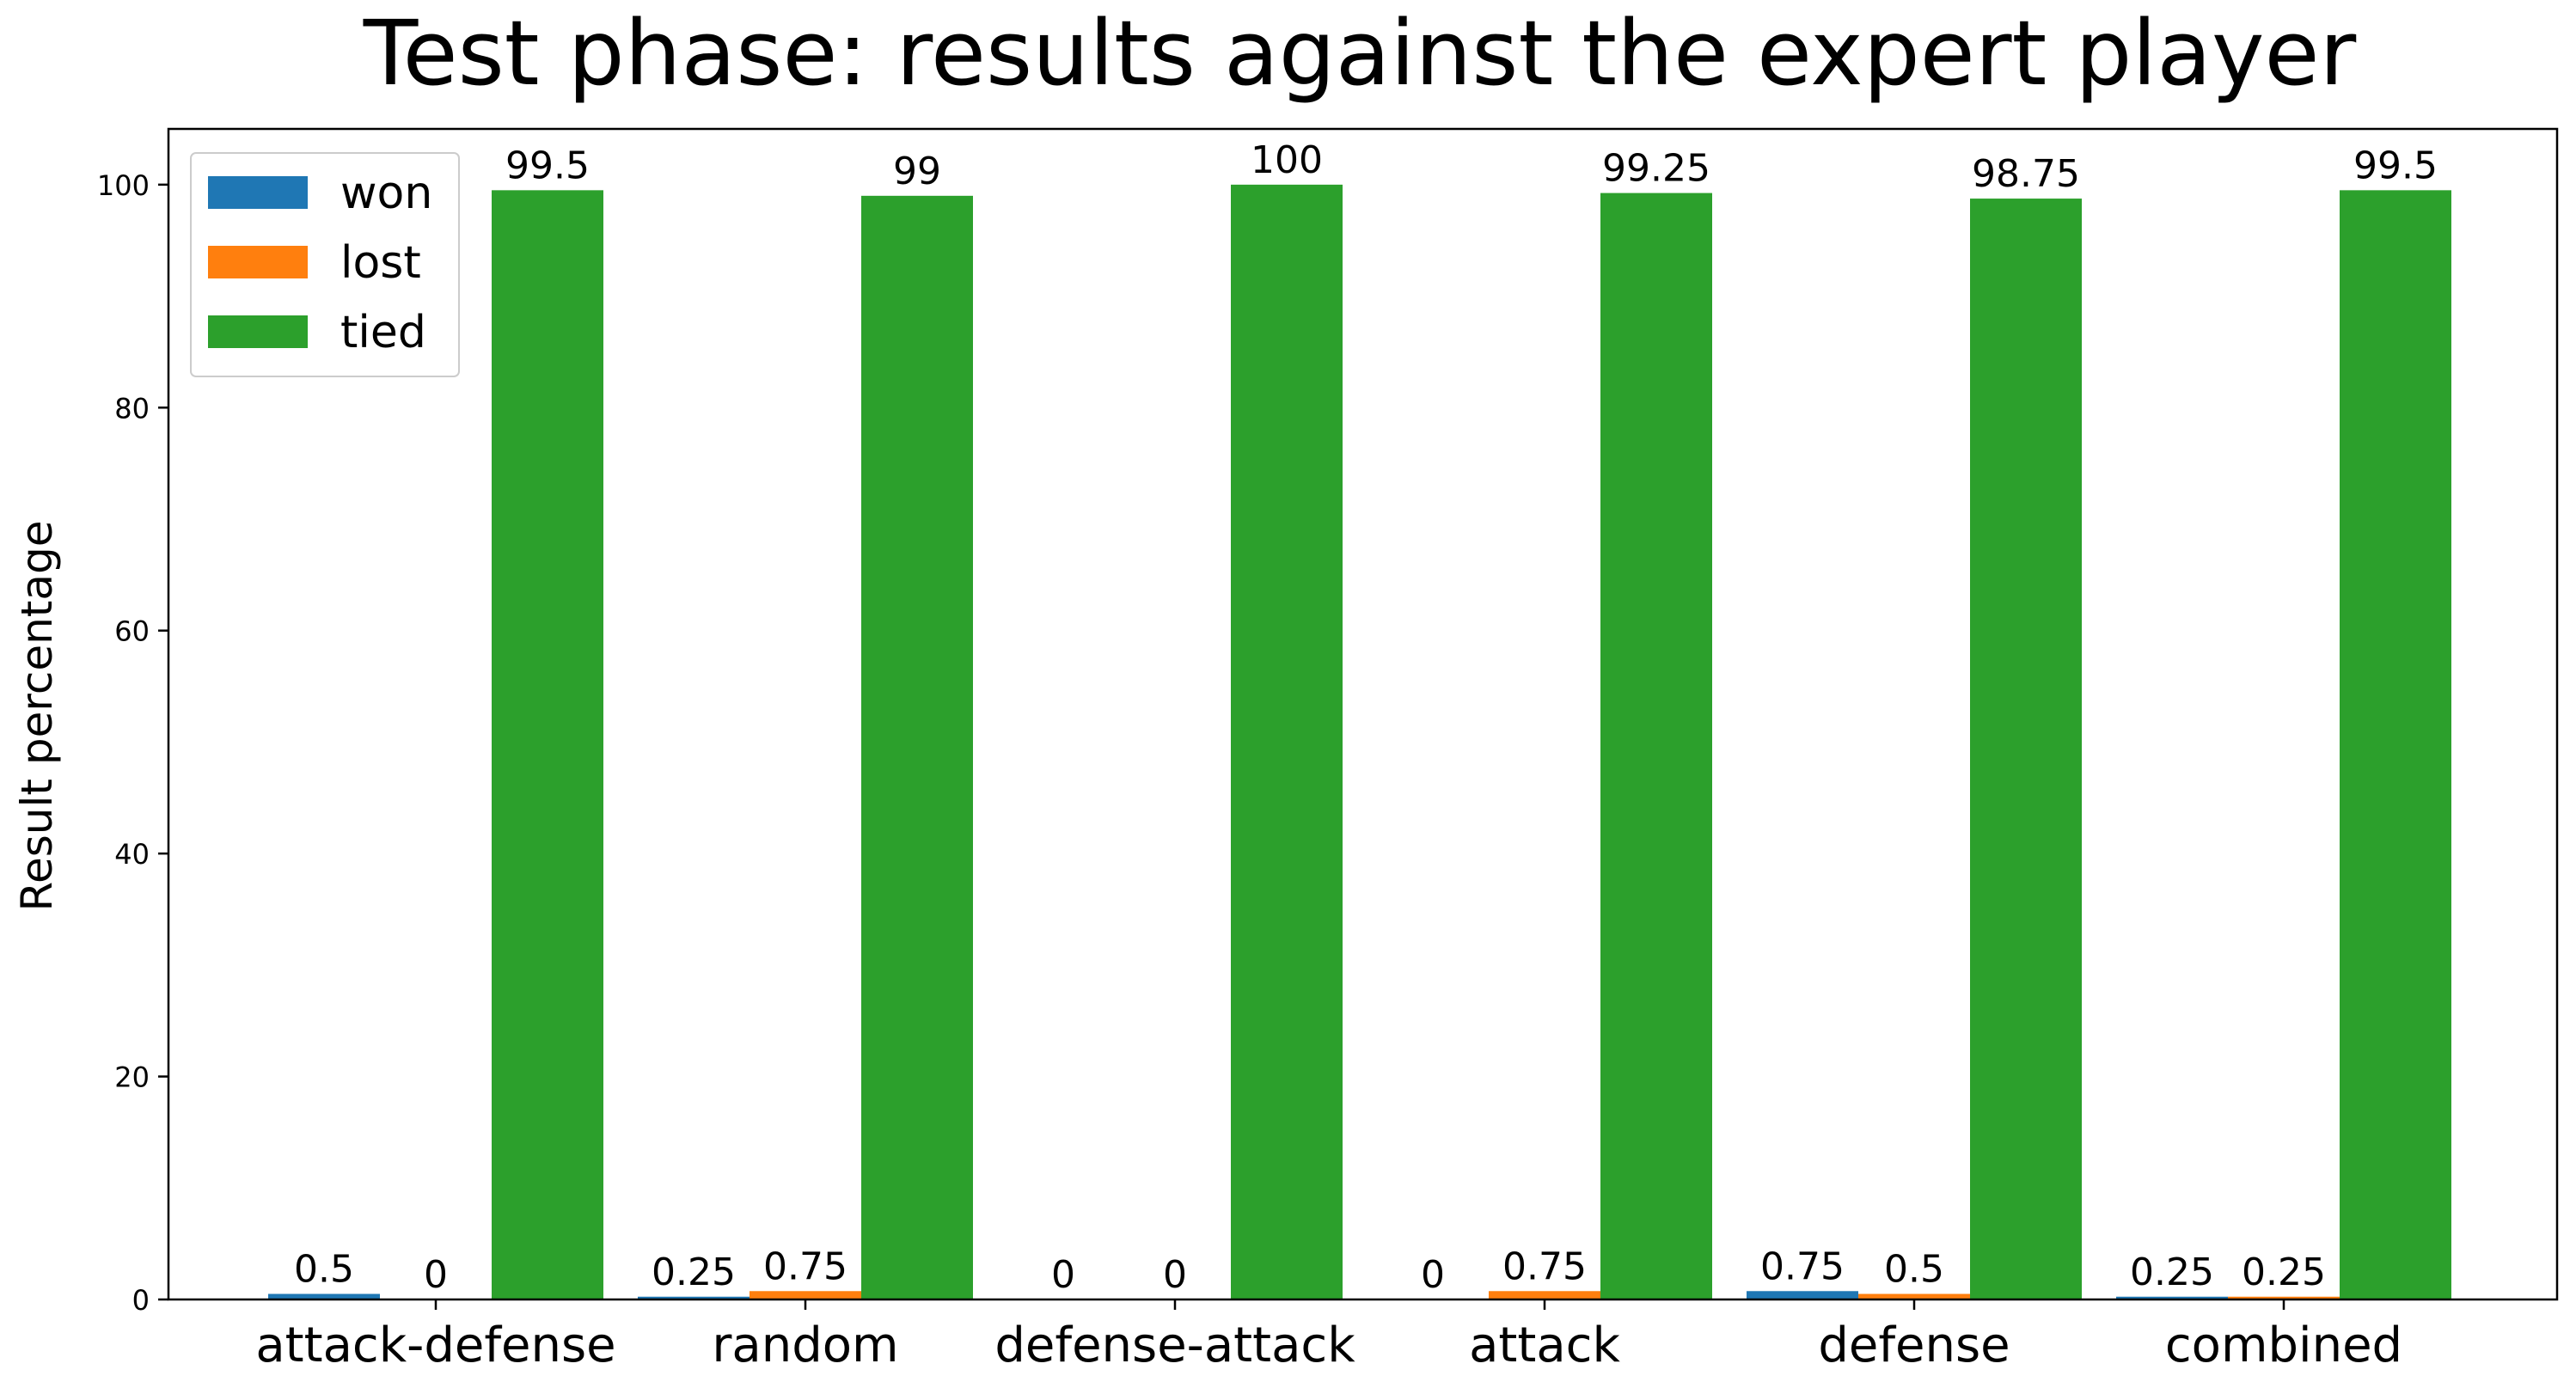 This screenshot has width=2576, height=1388. Describe the element at coordinates (2284, 1272) in the screenshot. I see `data-label-lost-combined: 0.25` at that location.